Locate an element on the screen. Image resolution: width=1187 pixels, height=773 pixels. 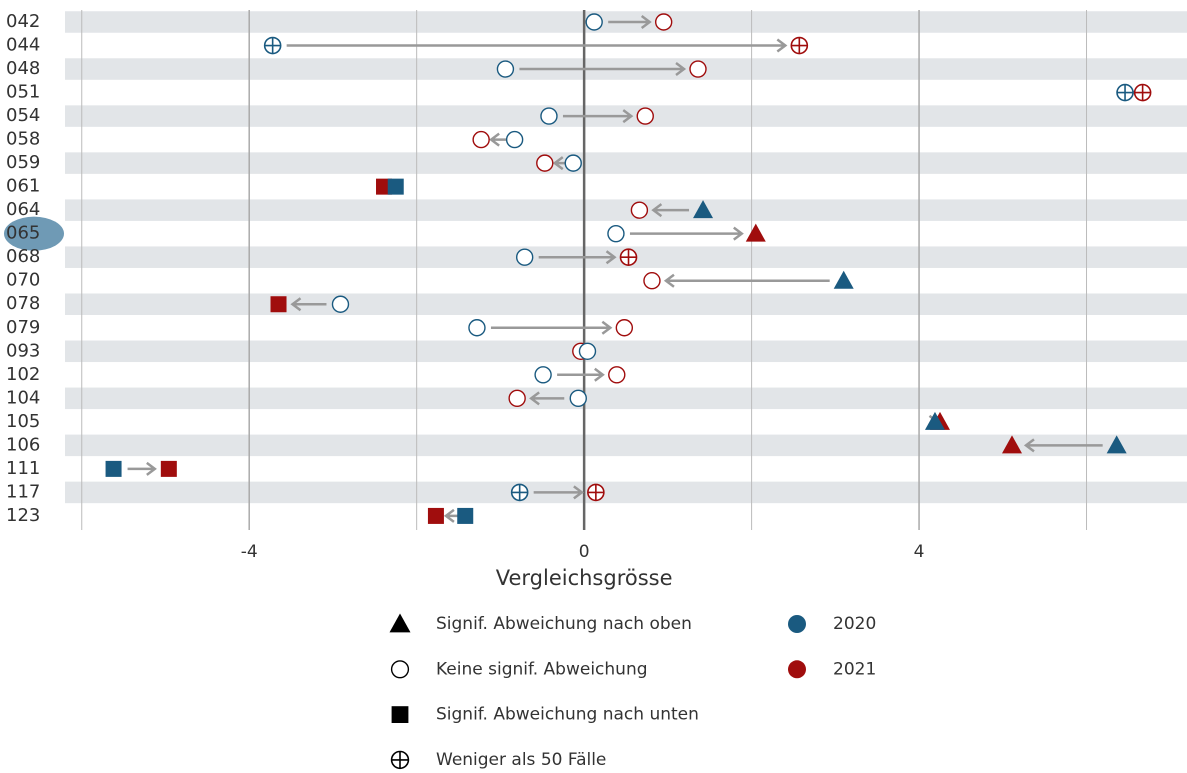
y-tick-label: 042 is located at coordinates (23, 21).